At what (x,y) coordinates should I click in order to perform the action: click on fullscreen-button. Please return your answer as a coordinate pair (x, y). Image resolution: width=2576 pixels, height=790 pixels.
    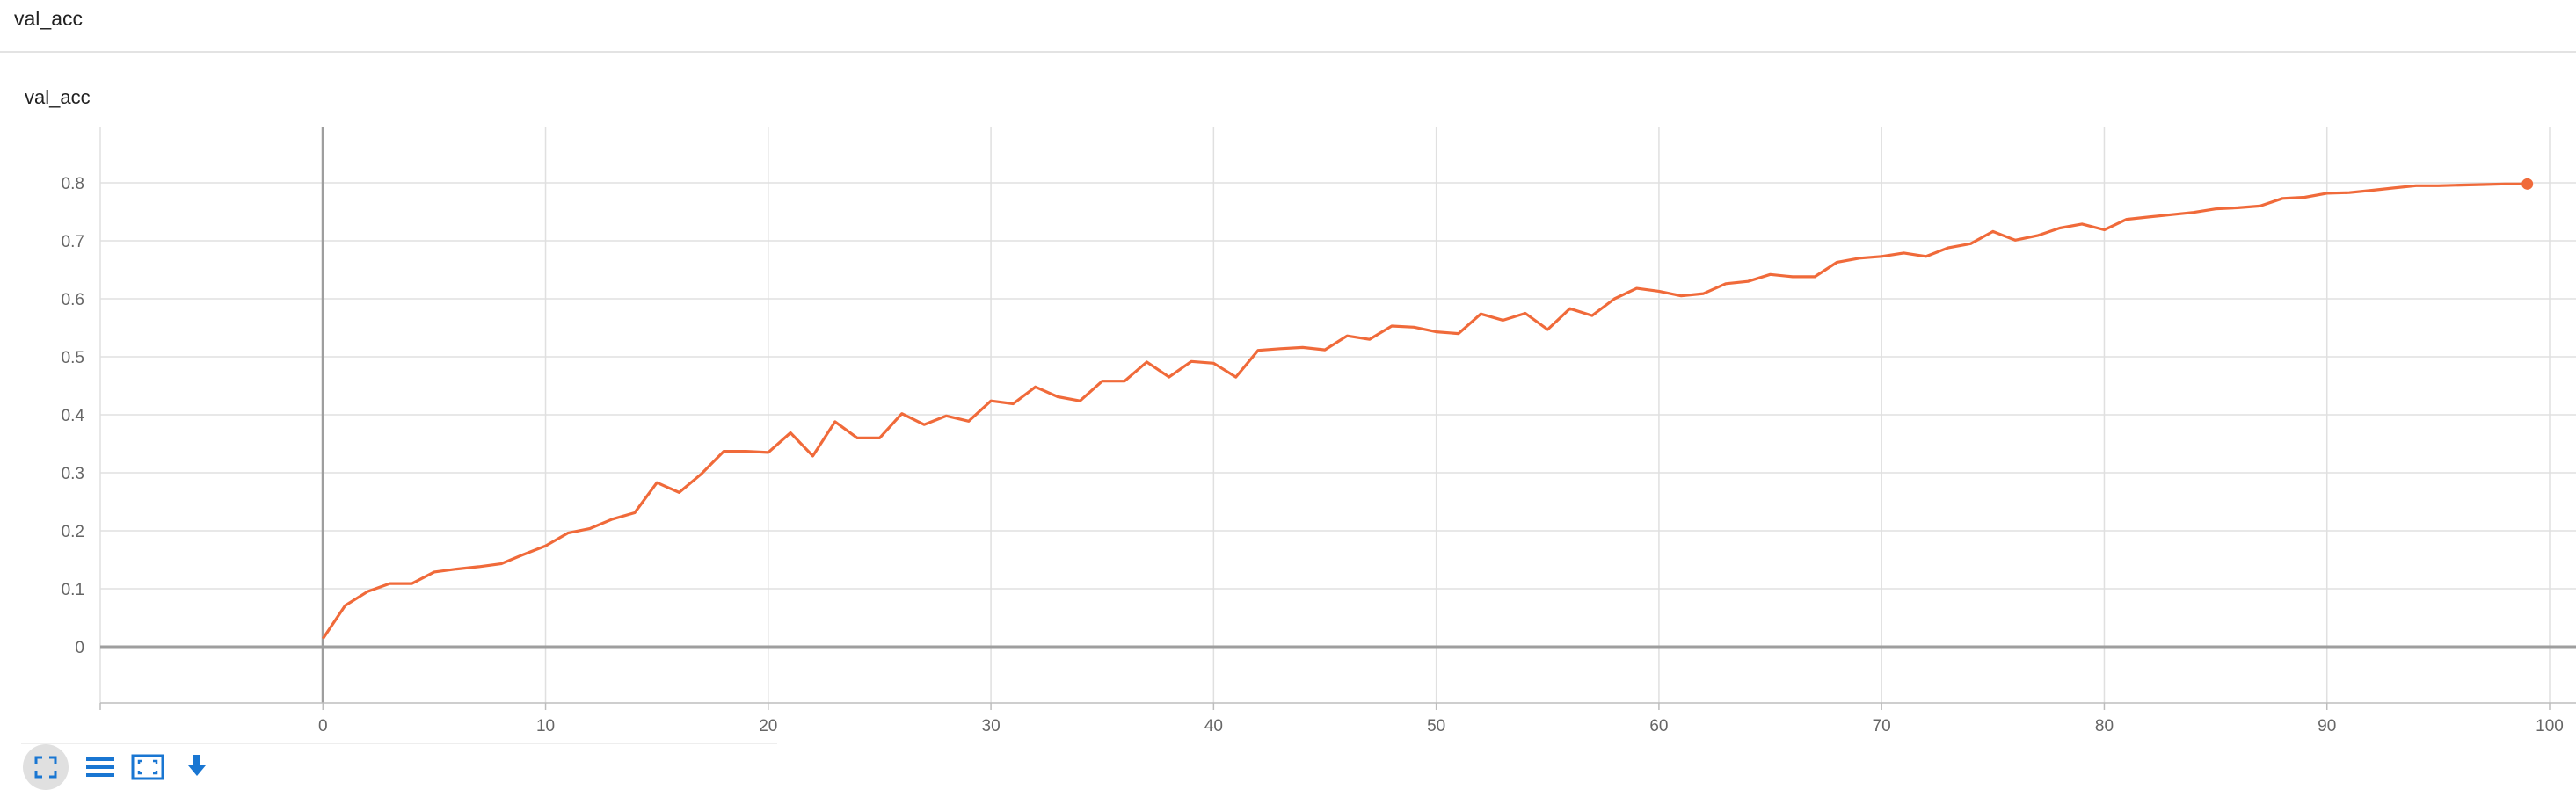
    Looking at the image, I should click on (46, 767).